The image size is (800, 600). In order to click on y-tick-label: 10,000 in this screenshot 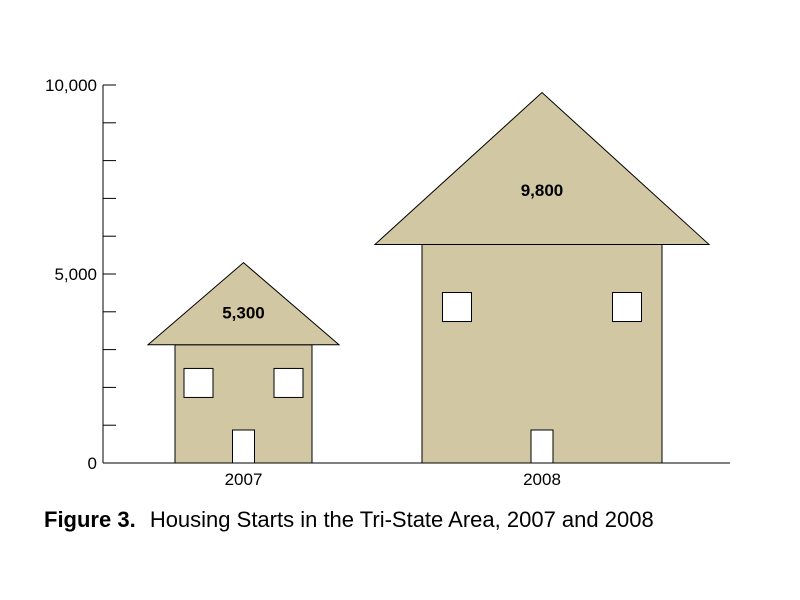, I will do `click(71, 85)`.